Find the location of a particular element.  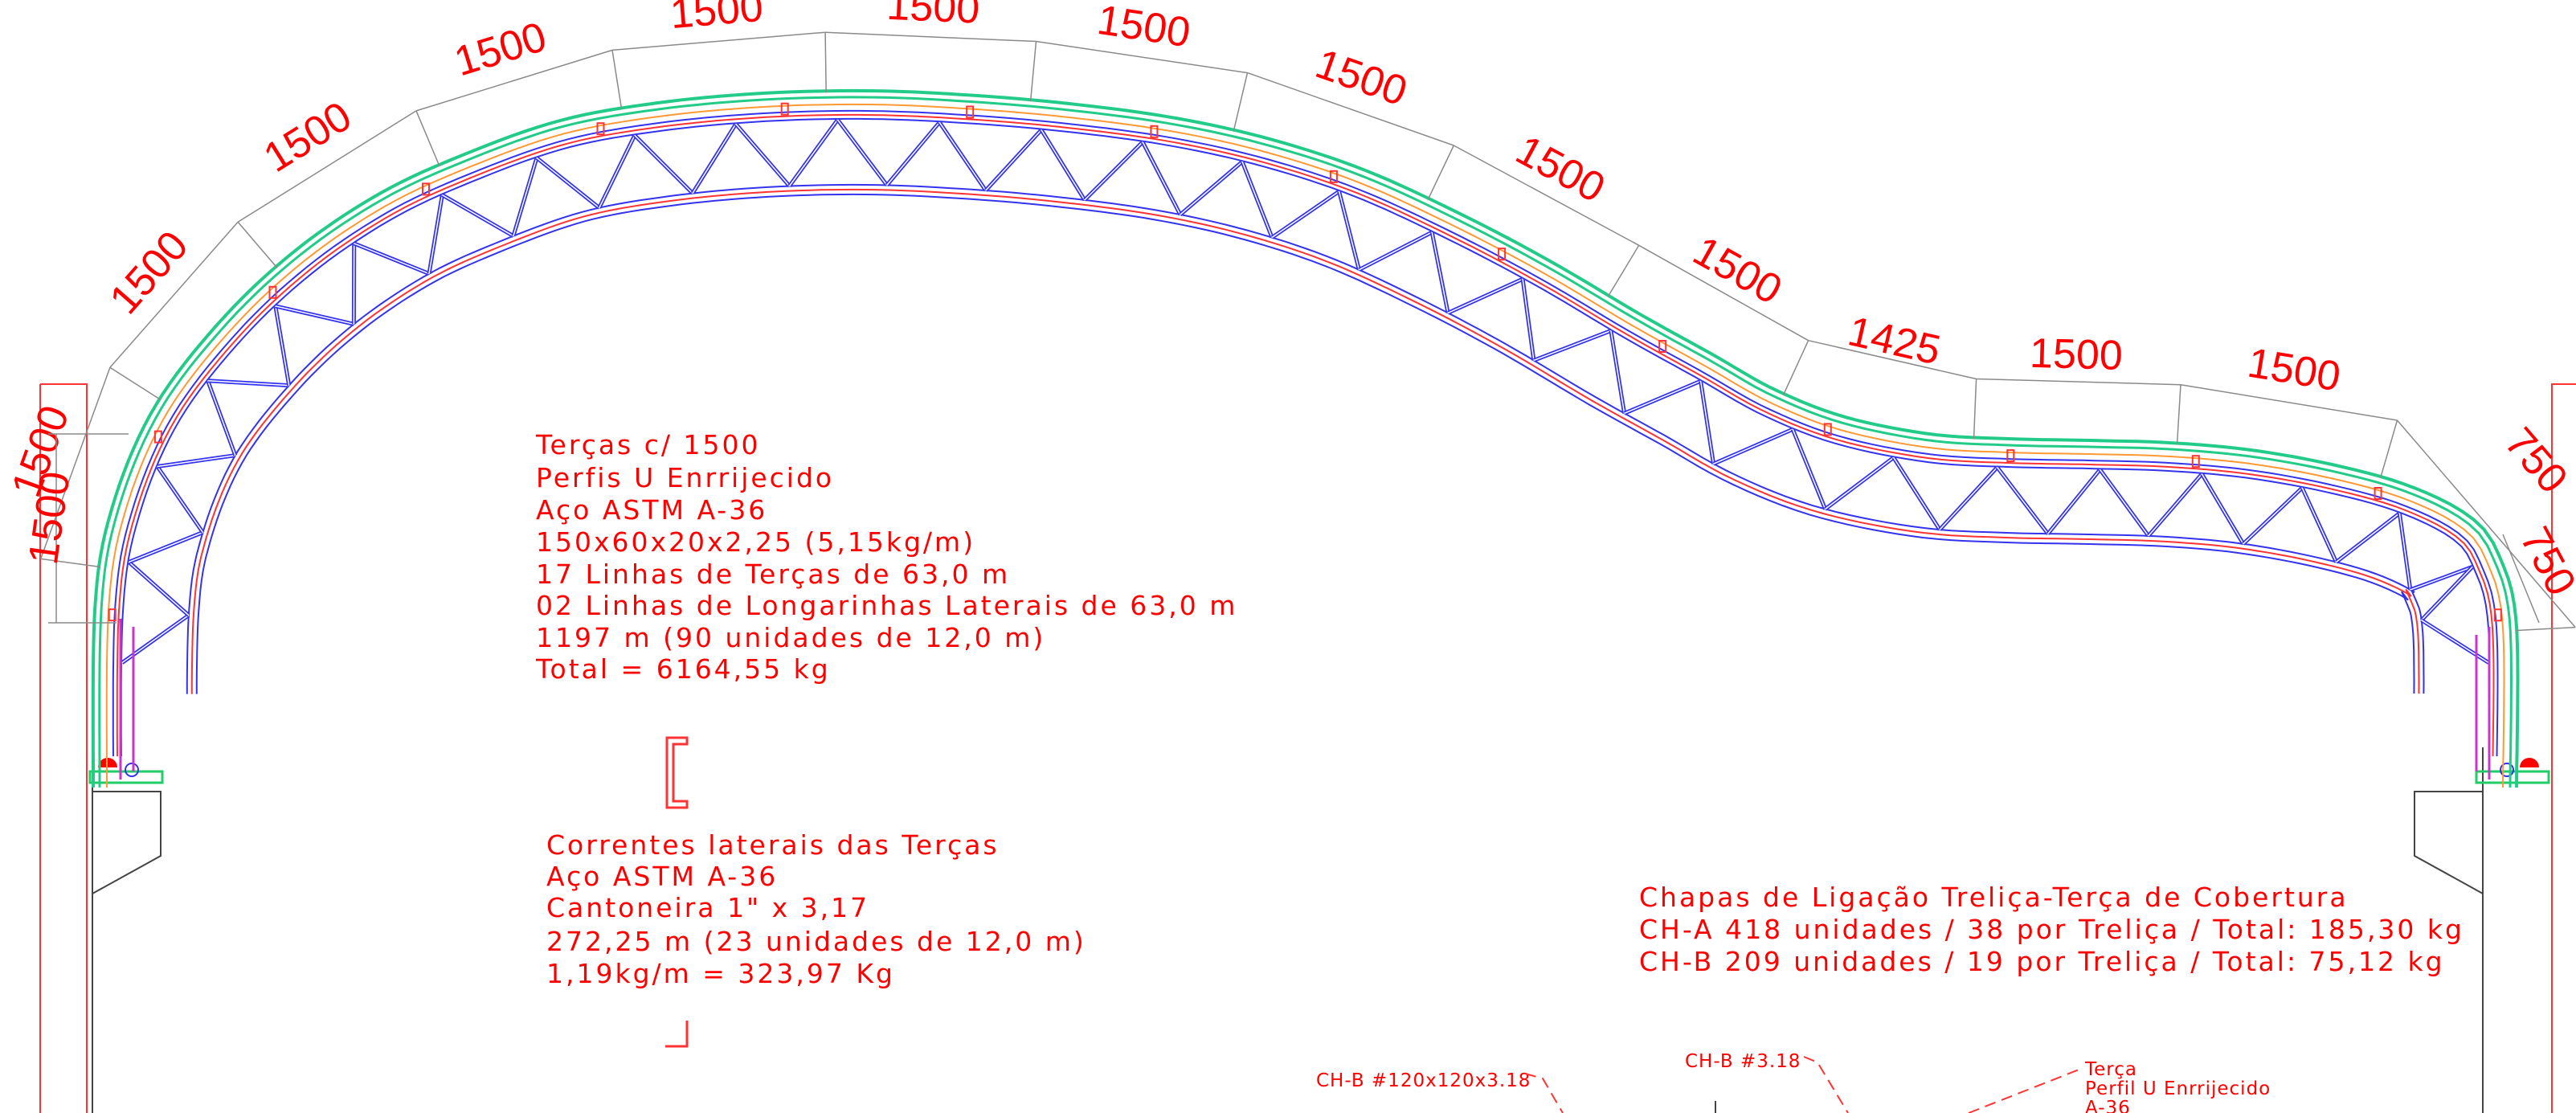

note-line: 17 Linhas de Terças de 63,0 m is located at coordinates (773, 574).